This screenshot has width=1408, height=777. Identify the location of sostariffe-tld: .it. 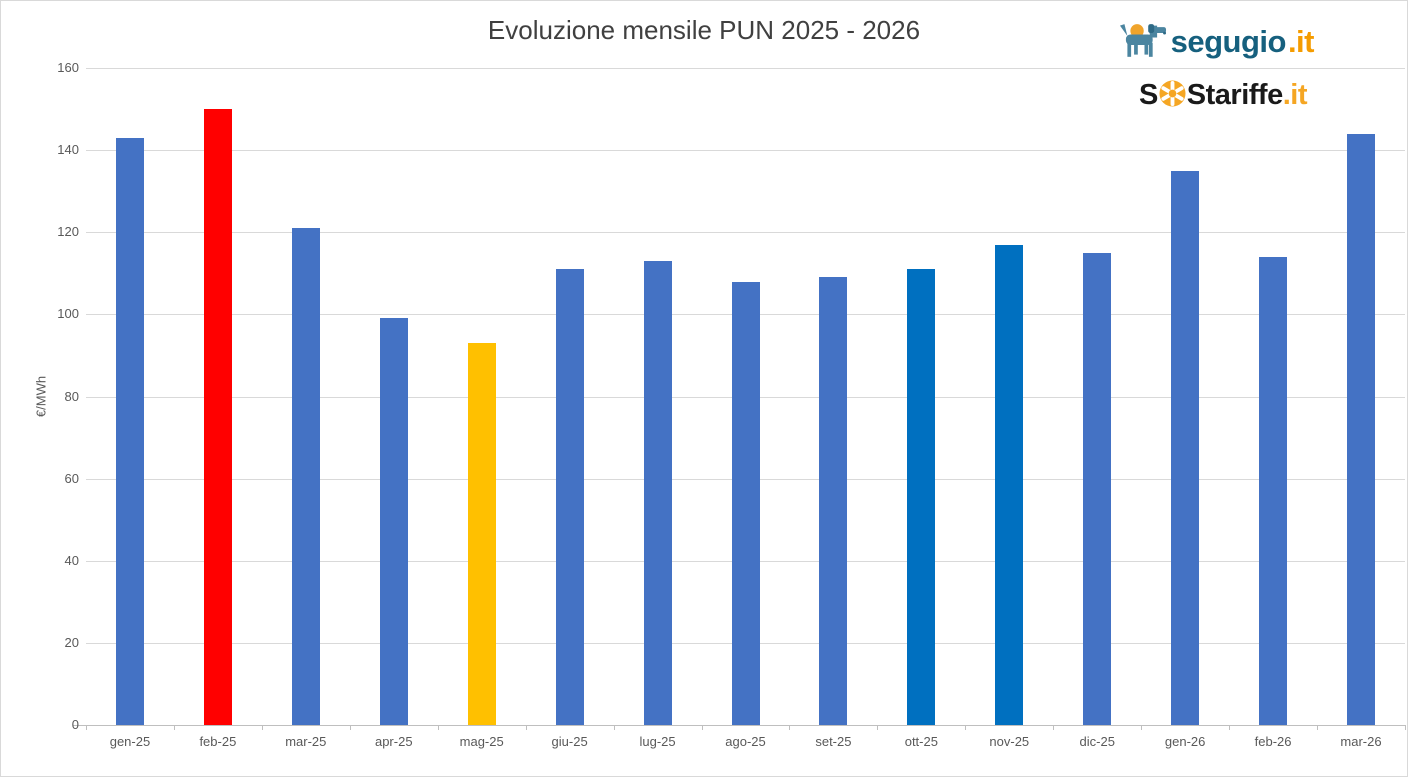
(1295, 95).